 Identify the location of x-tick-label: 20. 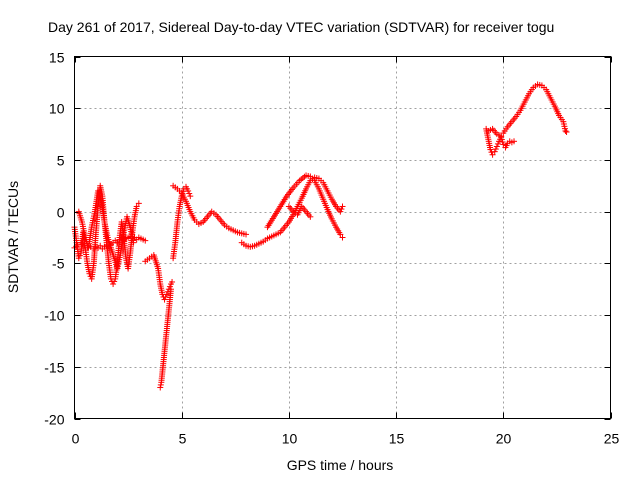
(504, 439).